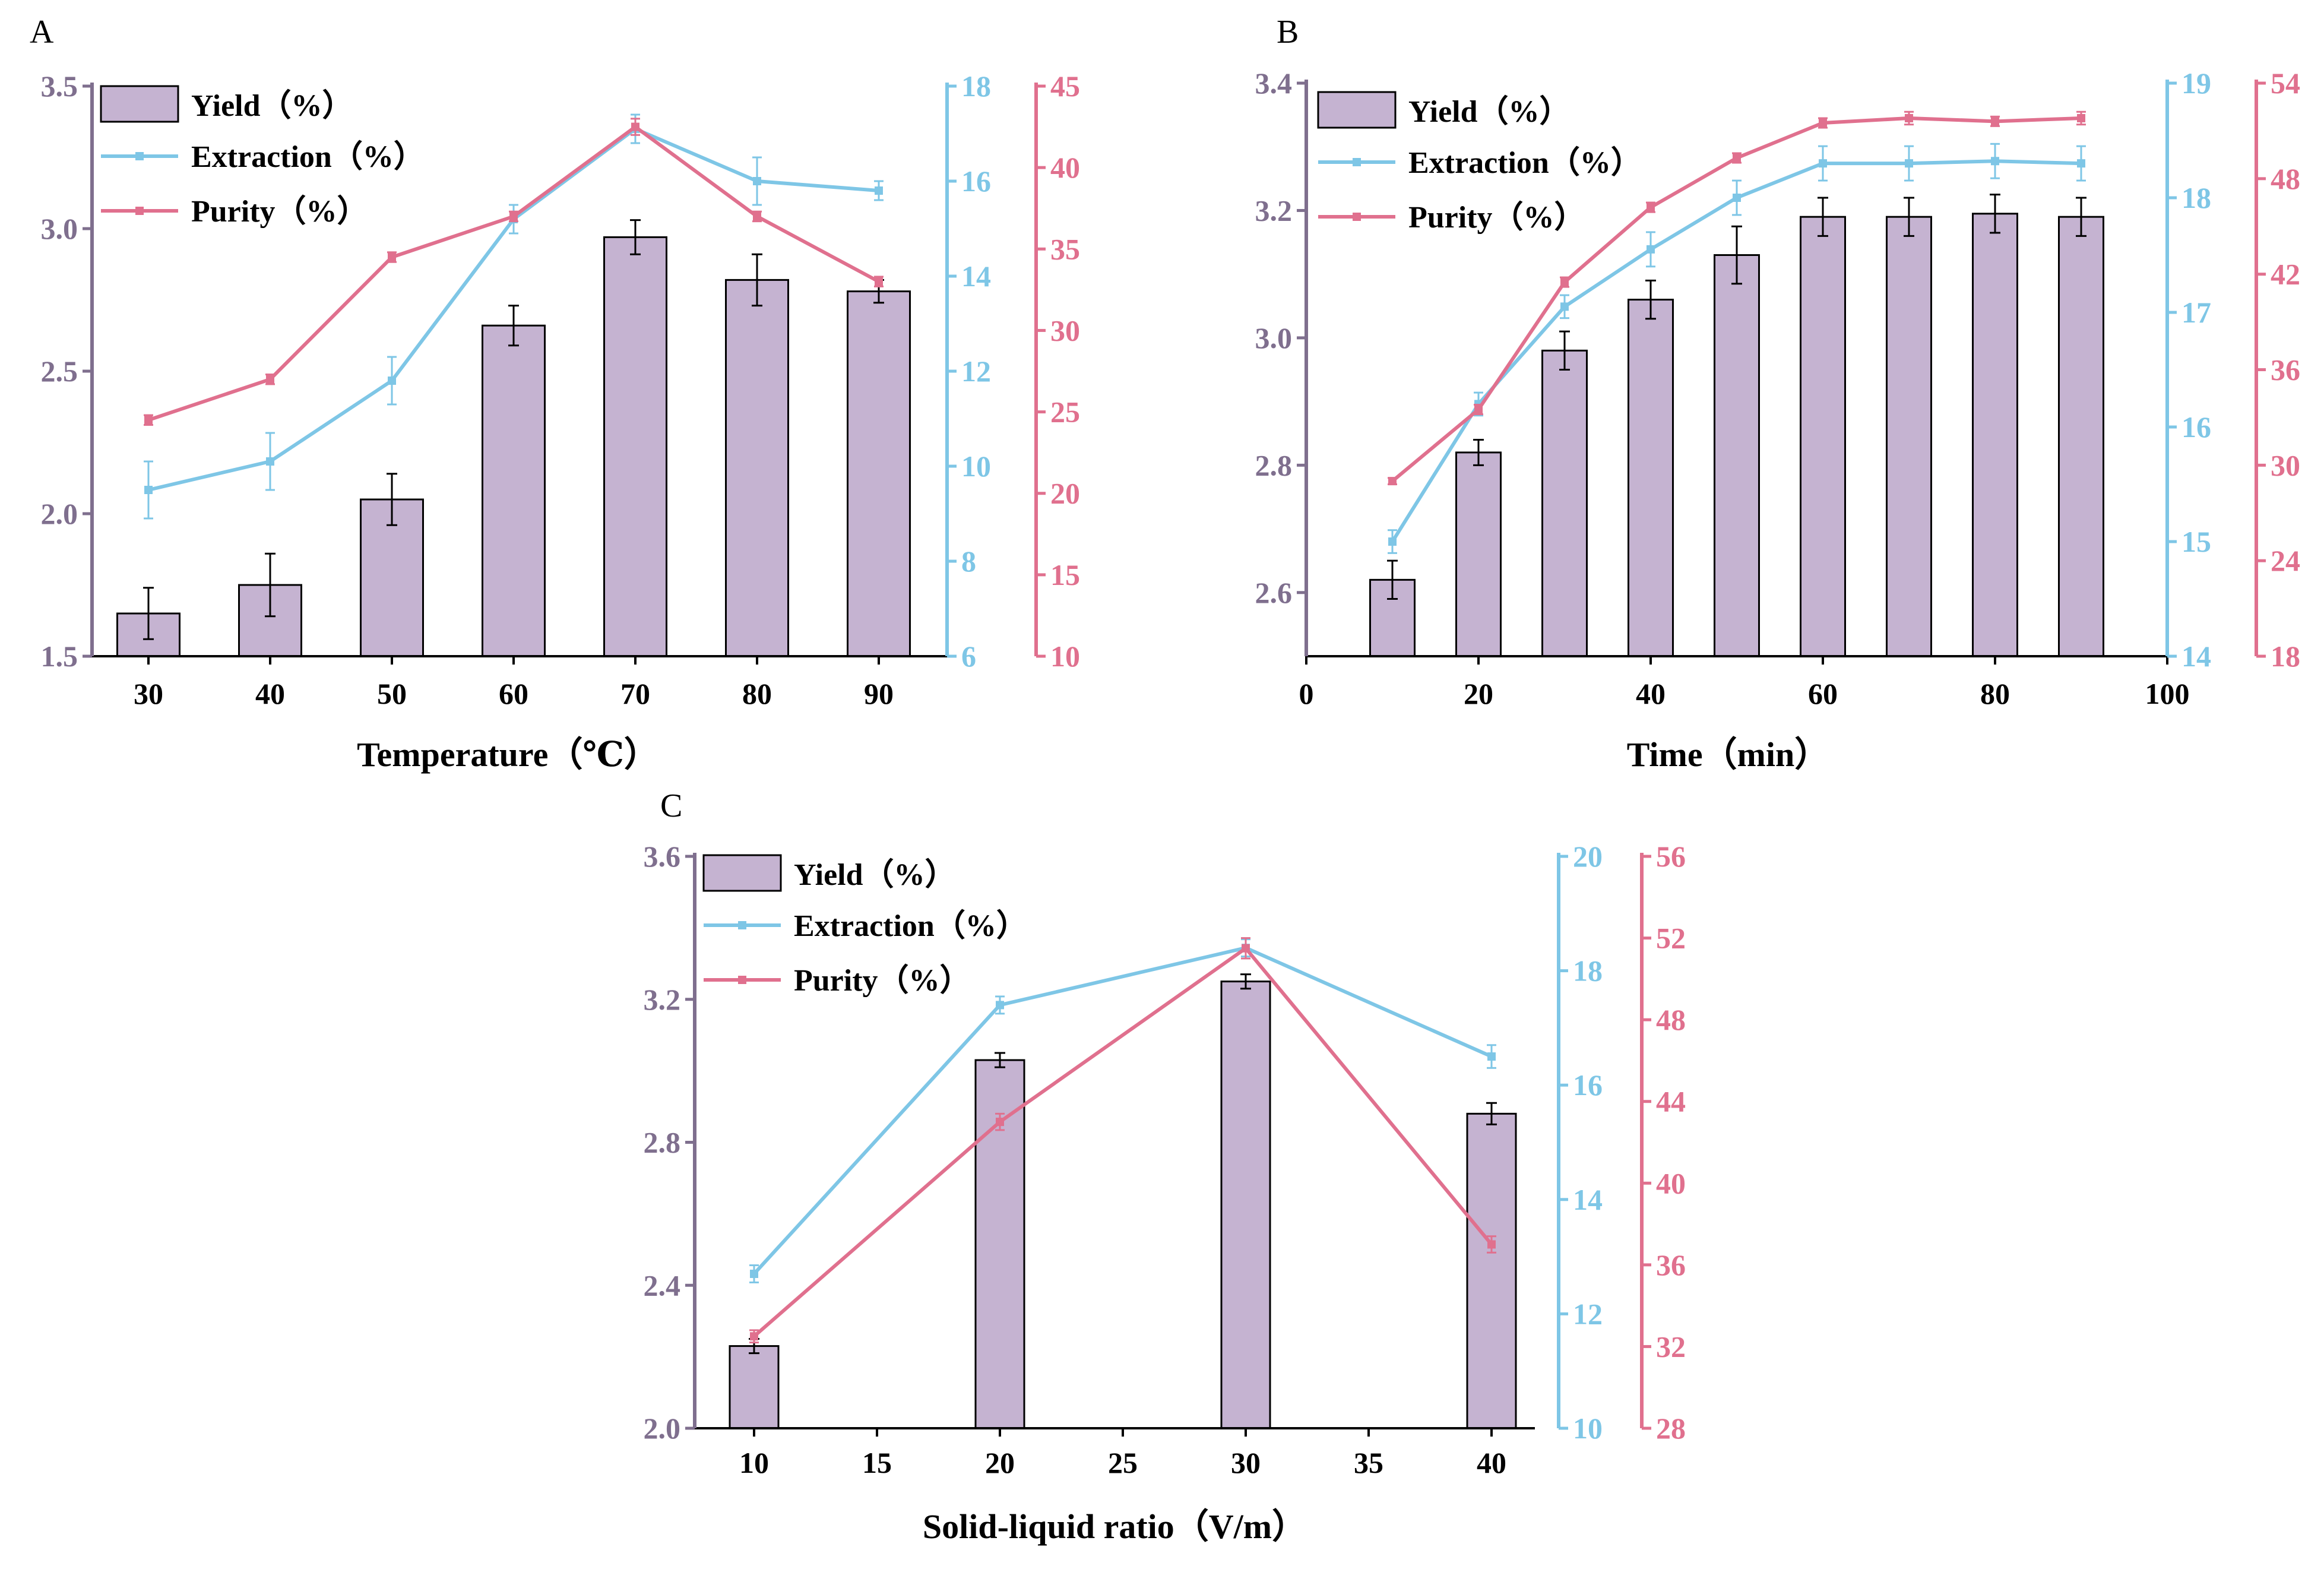 The image size is (2324, 1569). I want to click on purity-tick-label: 20, so click(1065, 493).